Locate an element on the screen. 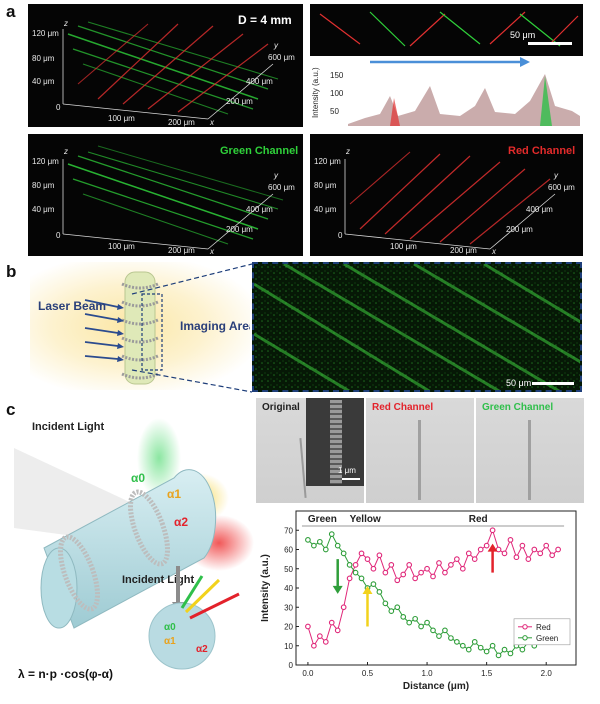 The width and height of the screenshot is (600, 704). green-out-arrow is located at coordinates (192, 592).